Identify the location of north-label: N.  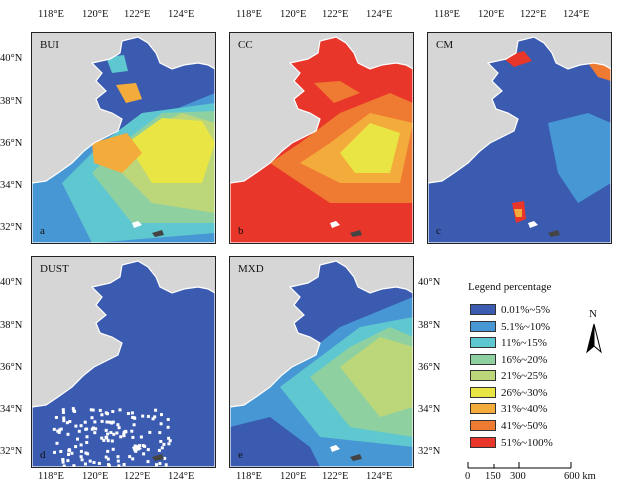
(593, 314).